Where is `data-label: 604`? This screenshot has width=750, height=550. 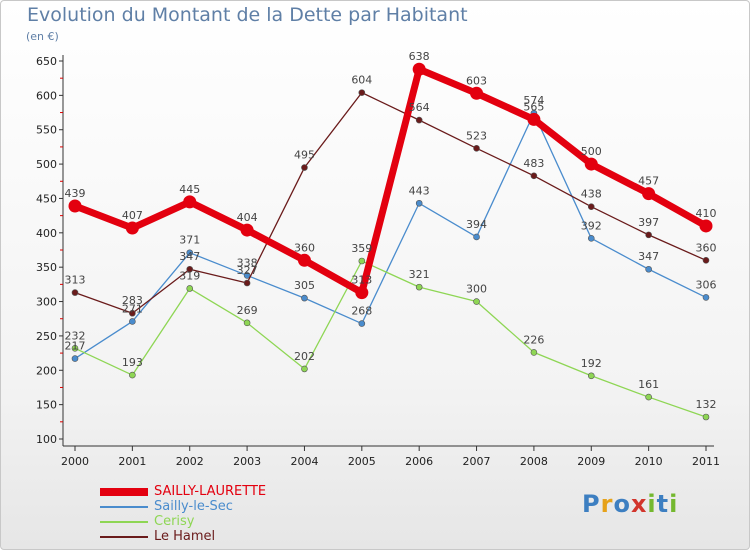 data-label: 604 is located at coordinates (361, 80).